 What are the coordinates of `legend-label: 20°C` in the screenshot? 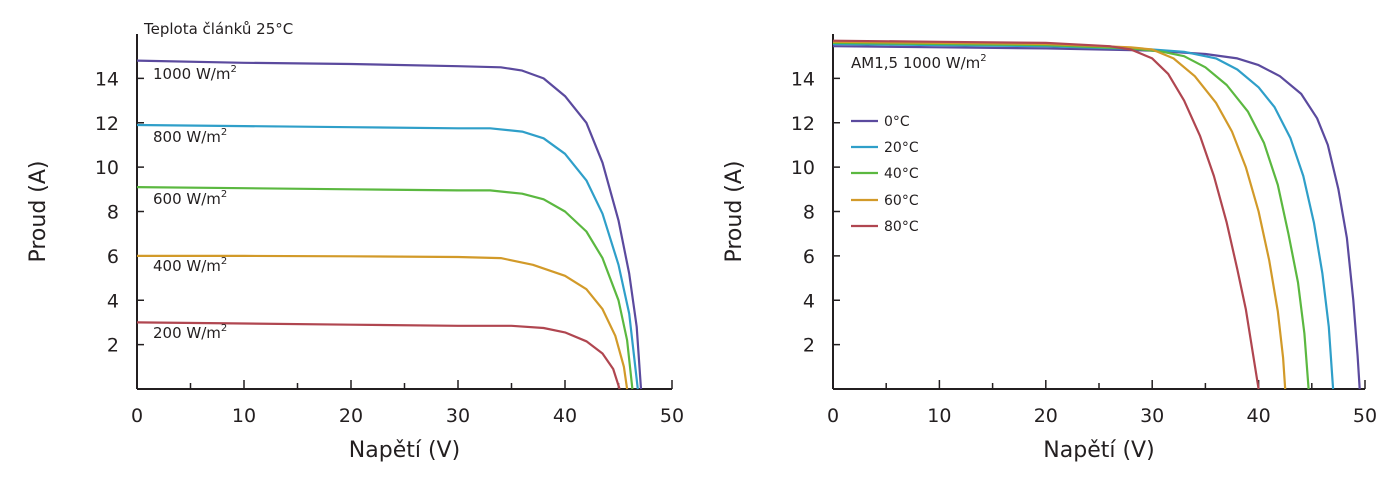 It's located at (901, 148).